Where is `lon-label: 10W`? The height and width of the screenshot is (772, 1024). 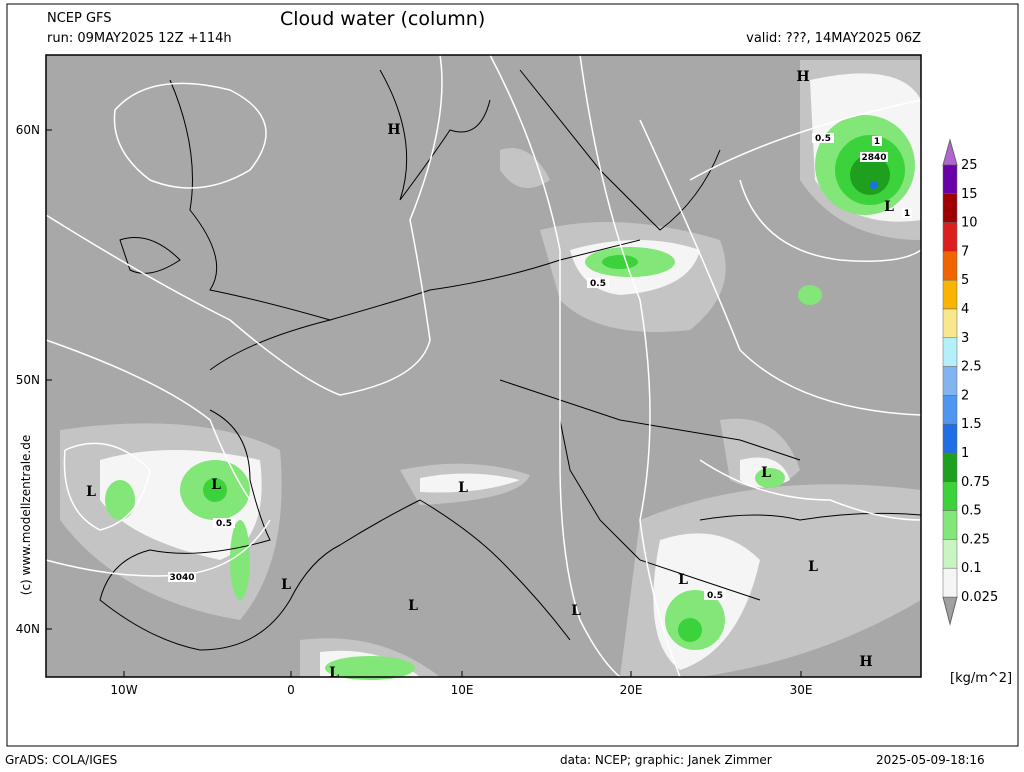 lon-label: 10W is located at coordinates (123, 690).